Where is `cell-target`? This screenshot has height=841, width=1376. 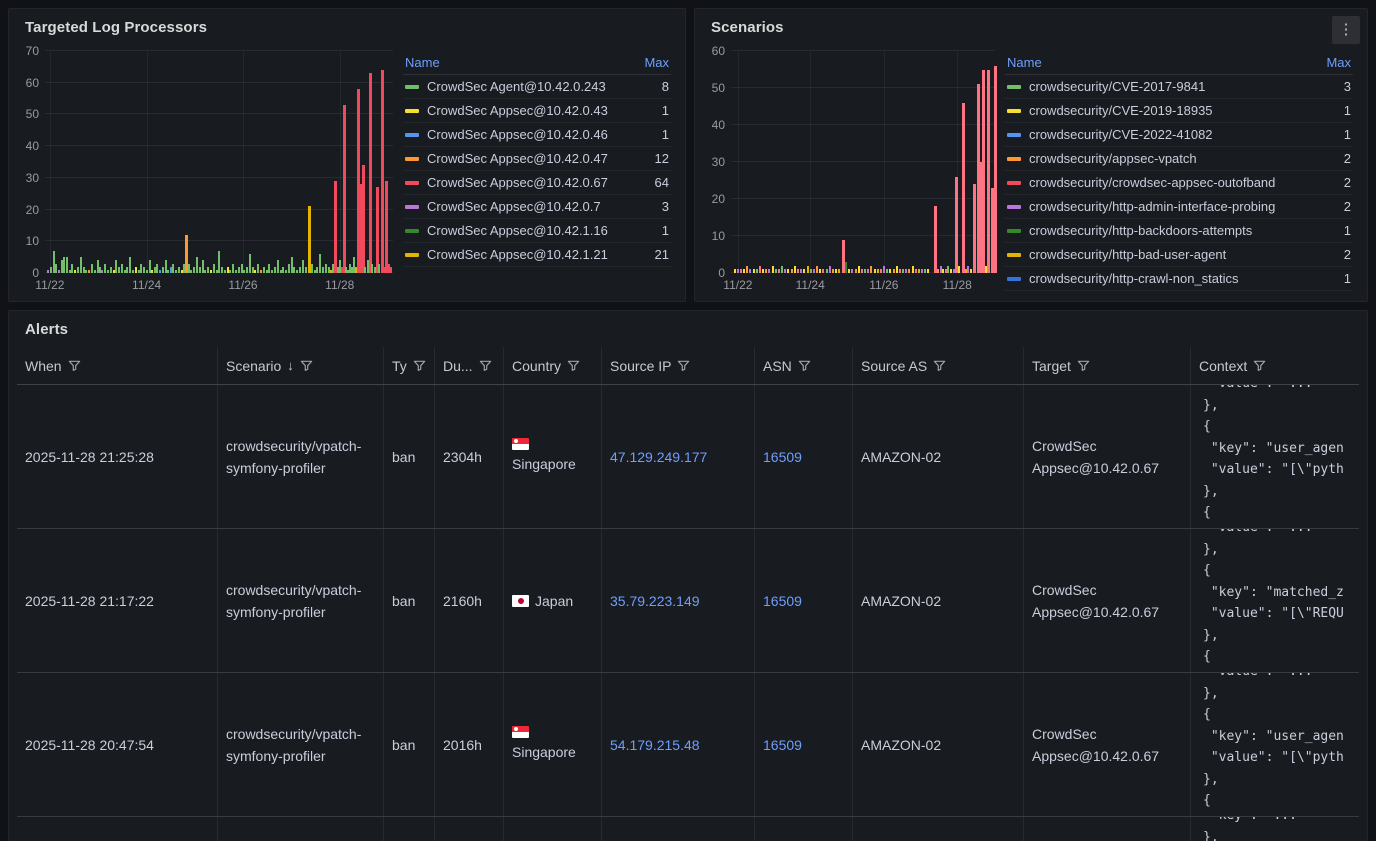
cell-target is located at coordinates (1107, 829).